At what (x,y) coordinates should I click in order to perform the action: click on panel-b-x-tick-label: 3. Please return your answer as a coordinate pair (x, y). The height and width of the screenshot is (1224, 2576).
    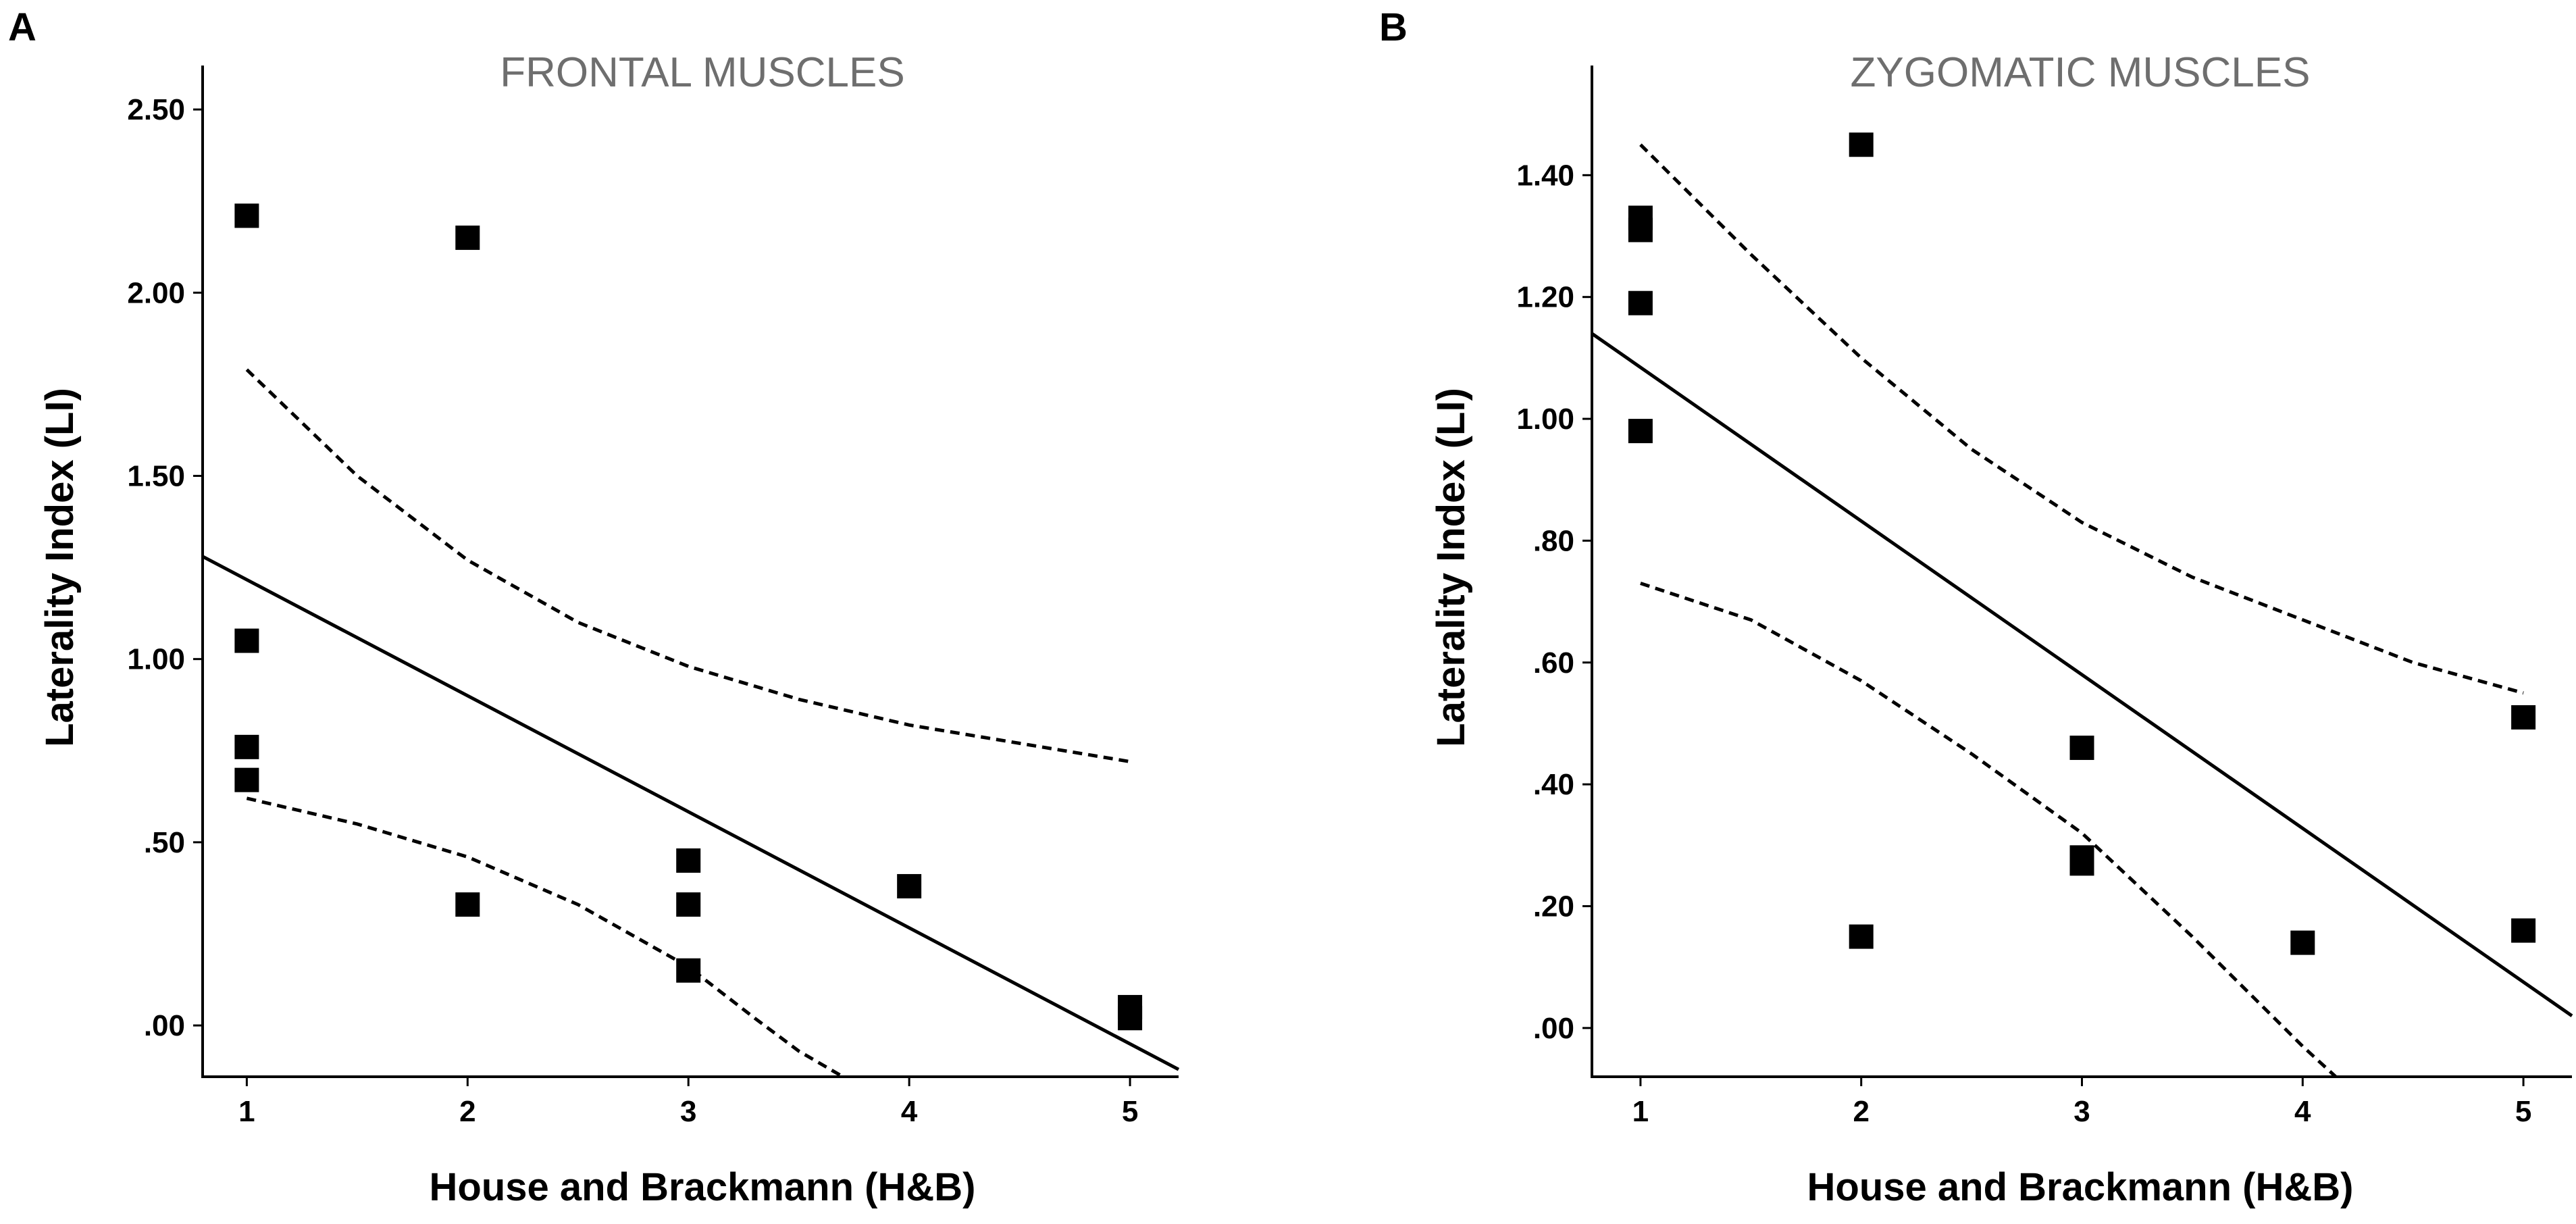
    Looking at the image, I should click on (2081, 1111).